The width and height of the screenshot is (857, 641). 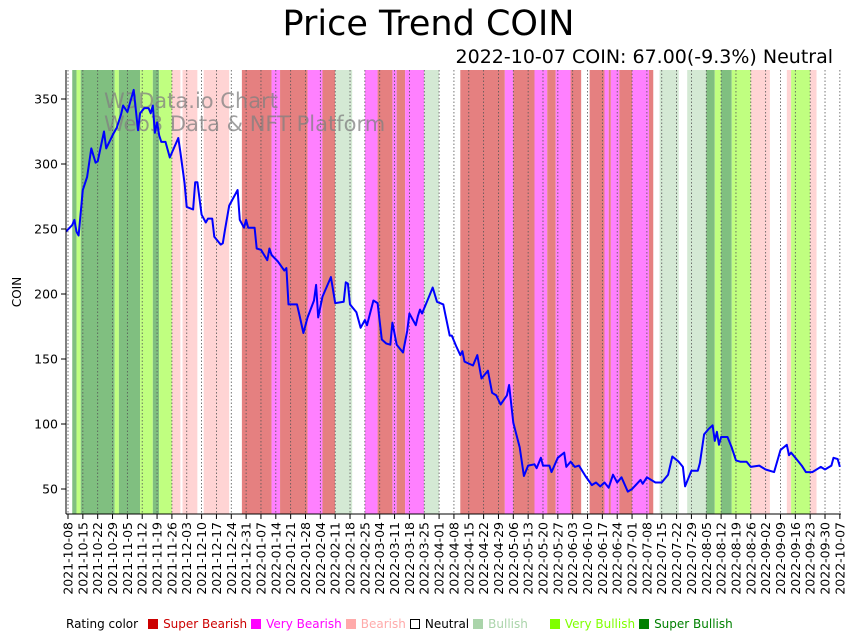 I want to click on x-tick-label: 2022-10-07, so click(x=839, y=558).